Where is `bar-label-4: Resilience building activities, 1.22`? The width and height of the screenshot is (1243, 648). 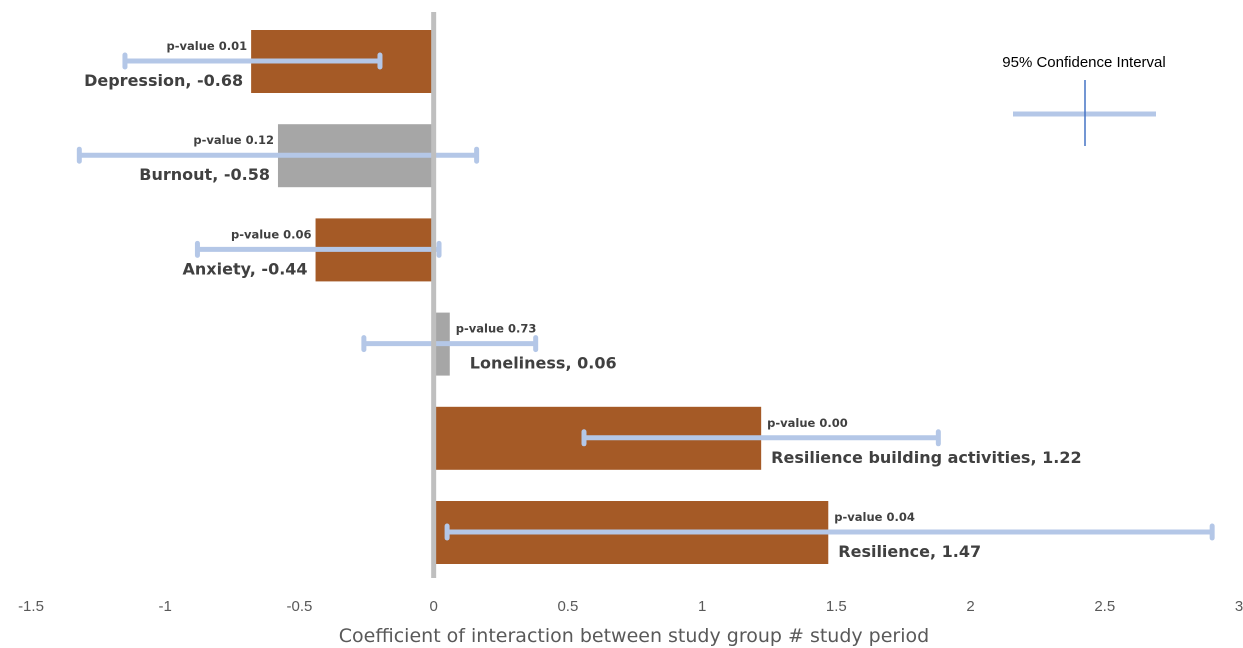
bar-label-4: Resilience building activities, 1.22 is located at coordinates (926, 457).